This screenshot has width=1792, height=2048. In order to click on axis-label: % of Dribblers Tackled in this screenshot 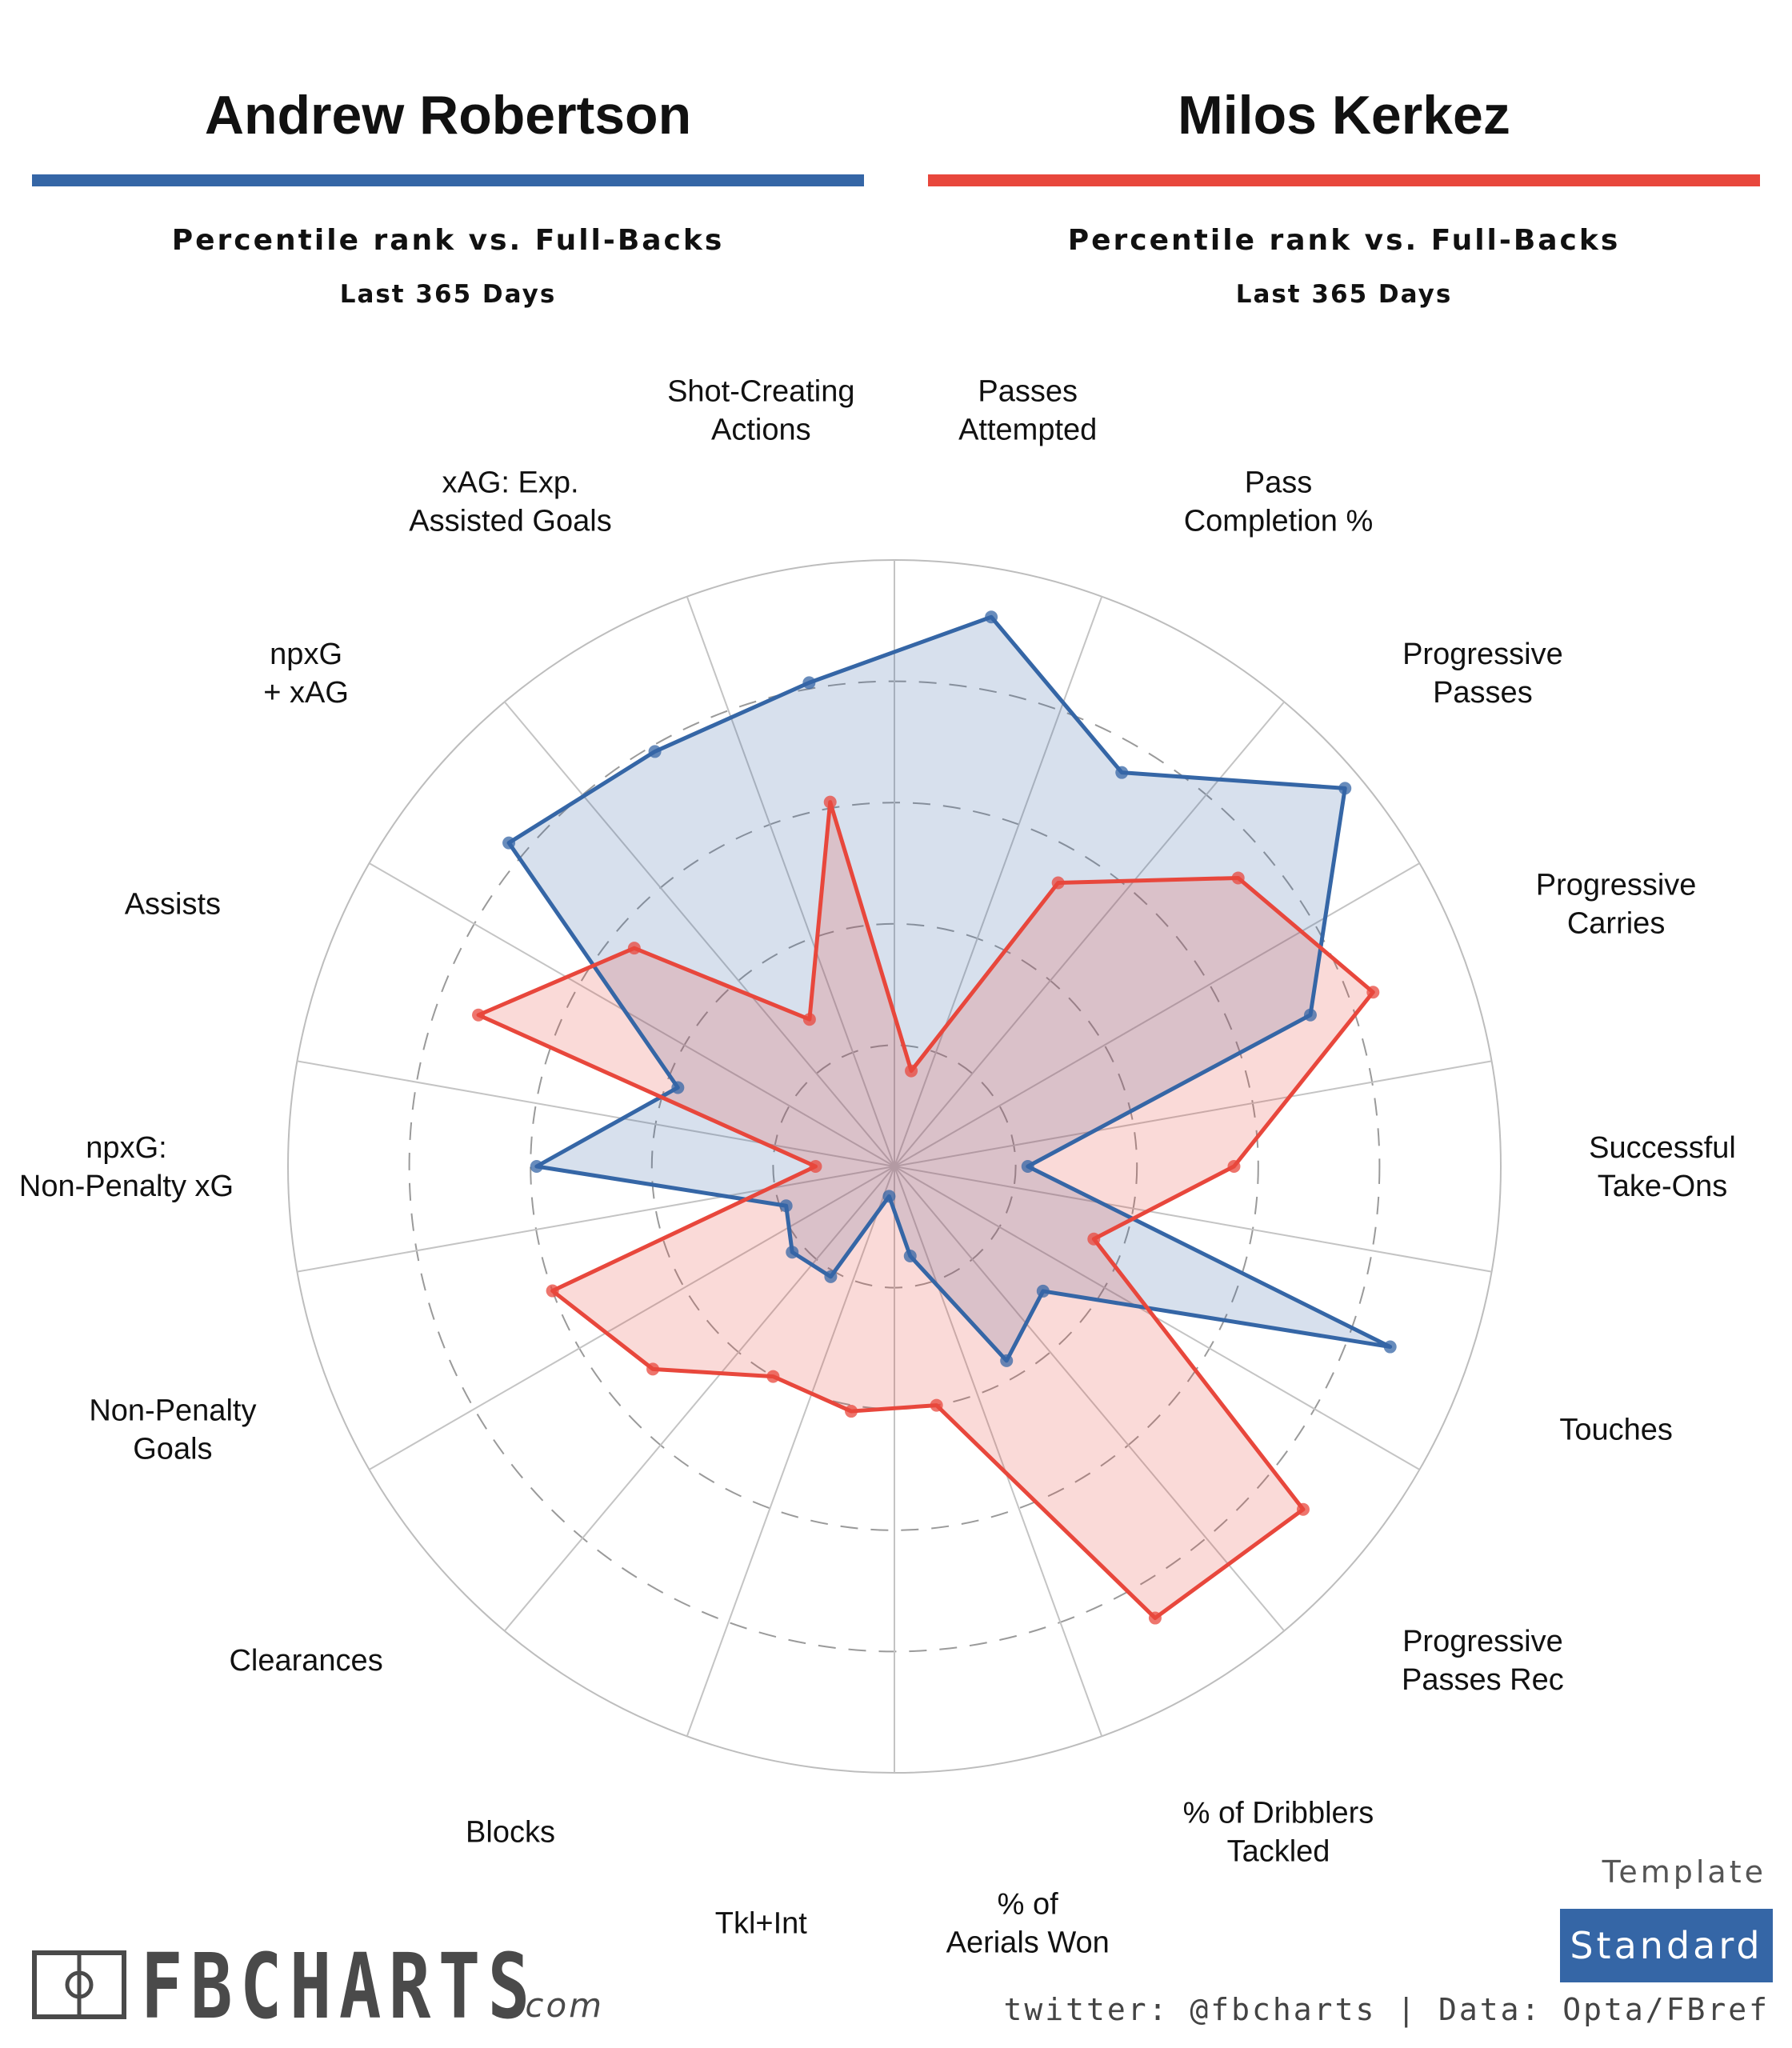, I will do `click(1278, 1832)`.